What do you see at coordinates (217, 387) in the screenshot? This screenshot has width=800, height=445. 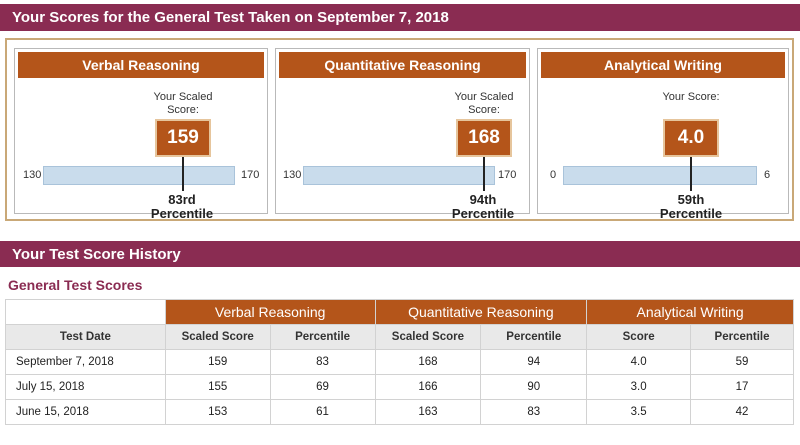 I see `table-cell: 155` at bounding box center [217, 387].